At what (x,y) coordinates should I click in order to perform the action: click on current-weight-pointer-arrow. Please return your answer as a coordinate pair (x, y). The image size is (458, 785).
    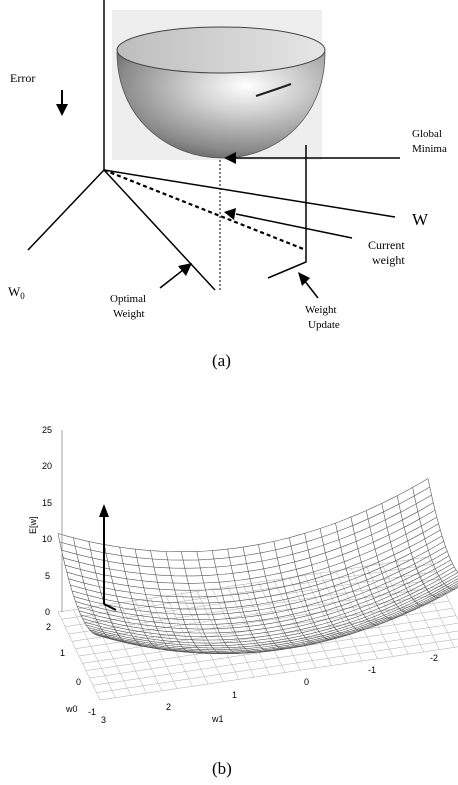
    Looking at the image, I should click on (288, 223).